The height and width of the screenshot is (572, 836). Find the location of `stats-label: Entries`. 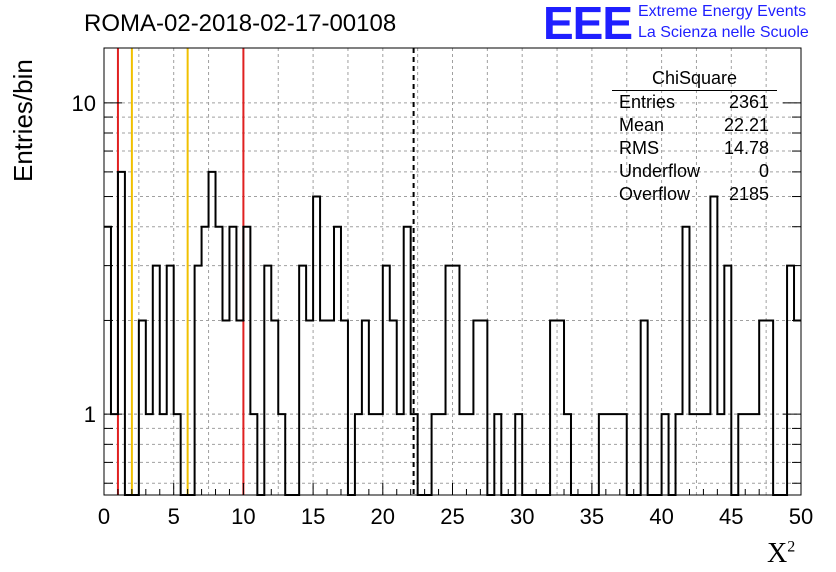

stats-label: Entries is located at coordinates (647, 102).